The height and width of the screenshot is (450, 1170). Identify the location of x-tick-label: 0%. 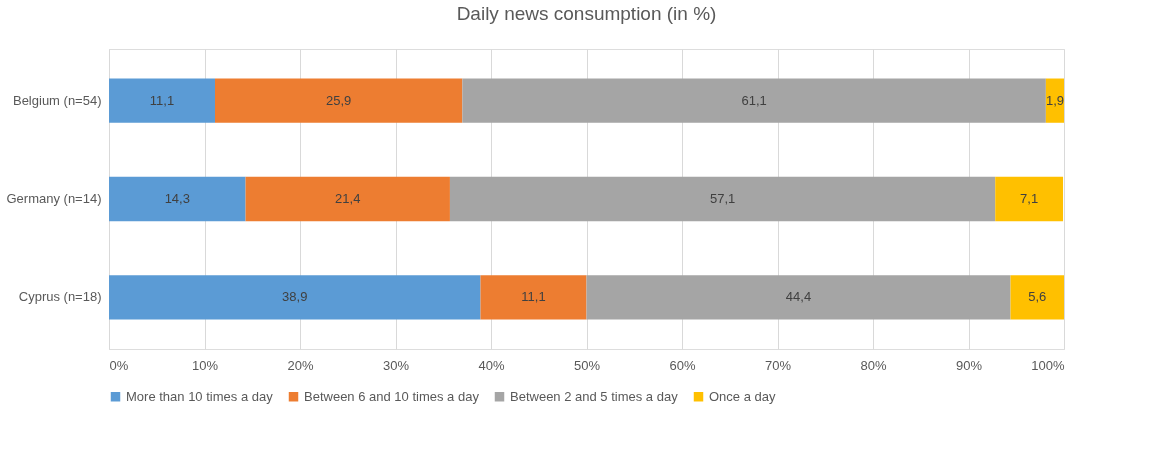
(119, 365).